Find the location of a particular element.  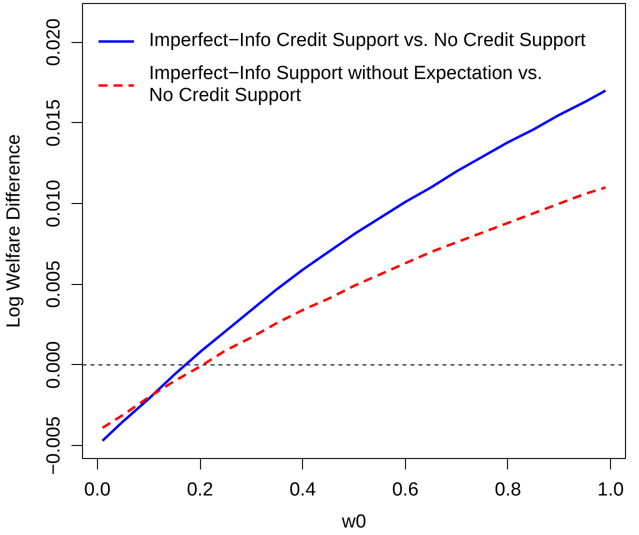

y-axis-title: Log Welfare Difference is located at coordinates (14, 231).